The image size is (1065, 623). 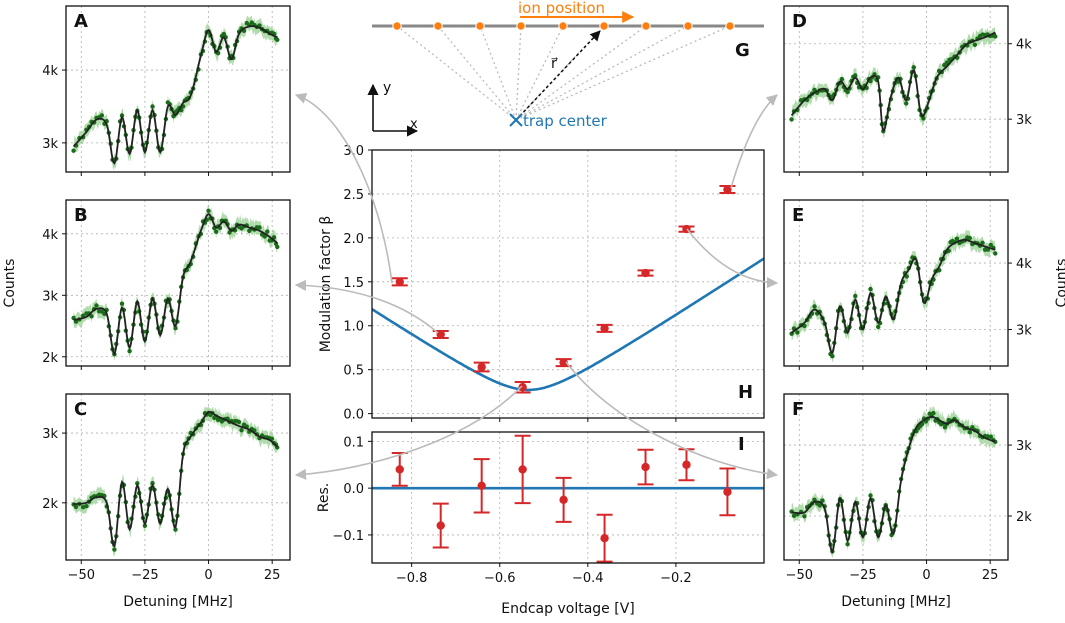 What do you see at coordinates (408, 432) in the screenshot?
I see `connector-c` at bounding box center [408, 432].